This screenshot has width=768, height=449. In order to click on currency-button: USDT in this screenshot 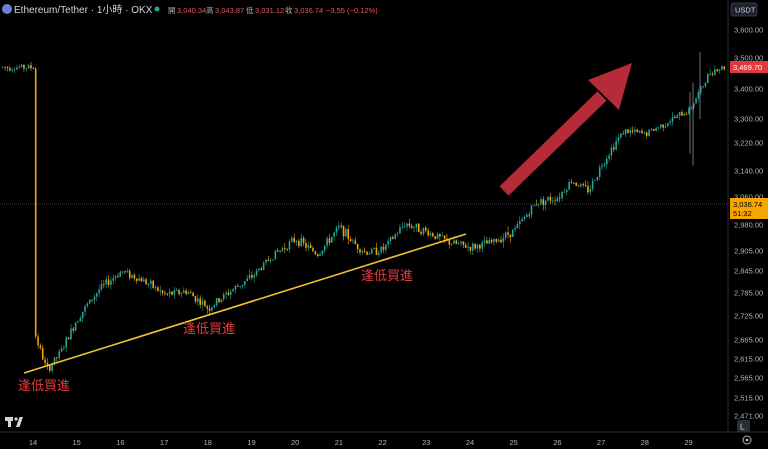, I will do `click(744, 9)`.